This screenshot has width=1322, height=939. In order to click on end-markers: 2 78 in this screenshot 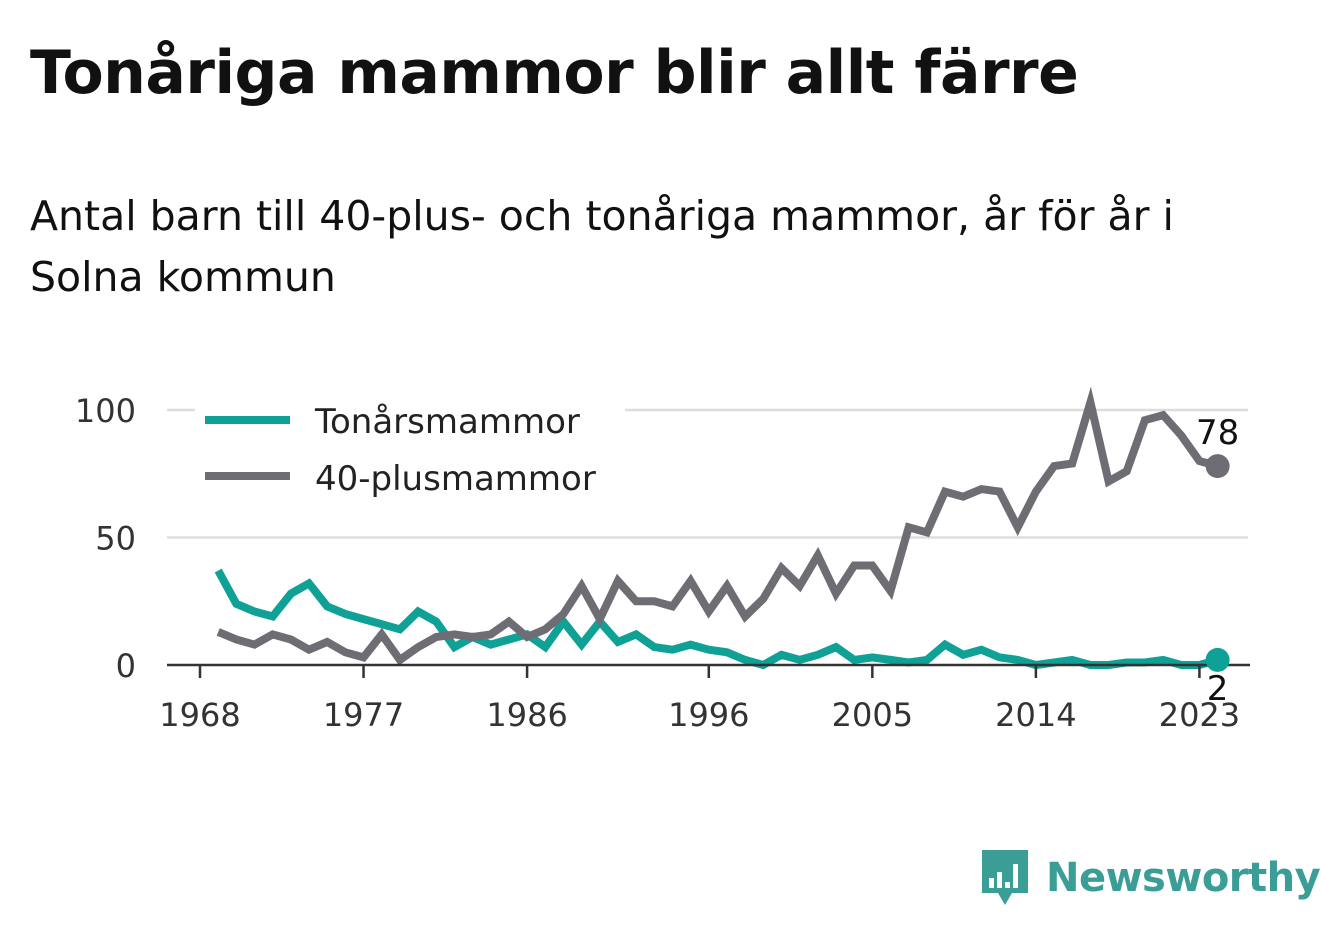, I will do `click(1217, 561)`.